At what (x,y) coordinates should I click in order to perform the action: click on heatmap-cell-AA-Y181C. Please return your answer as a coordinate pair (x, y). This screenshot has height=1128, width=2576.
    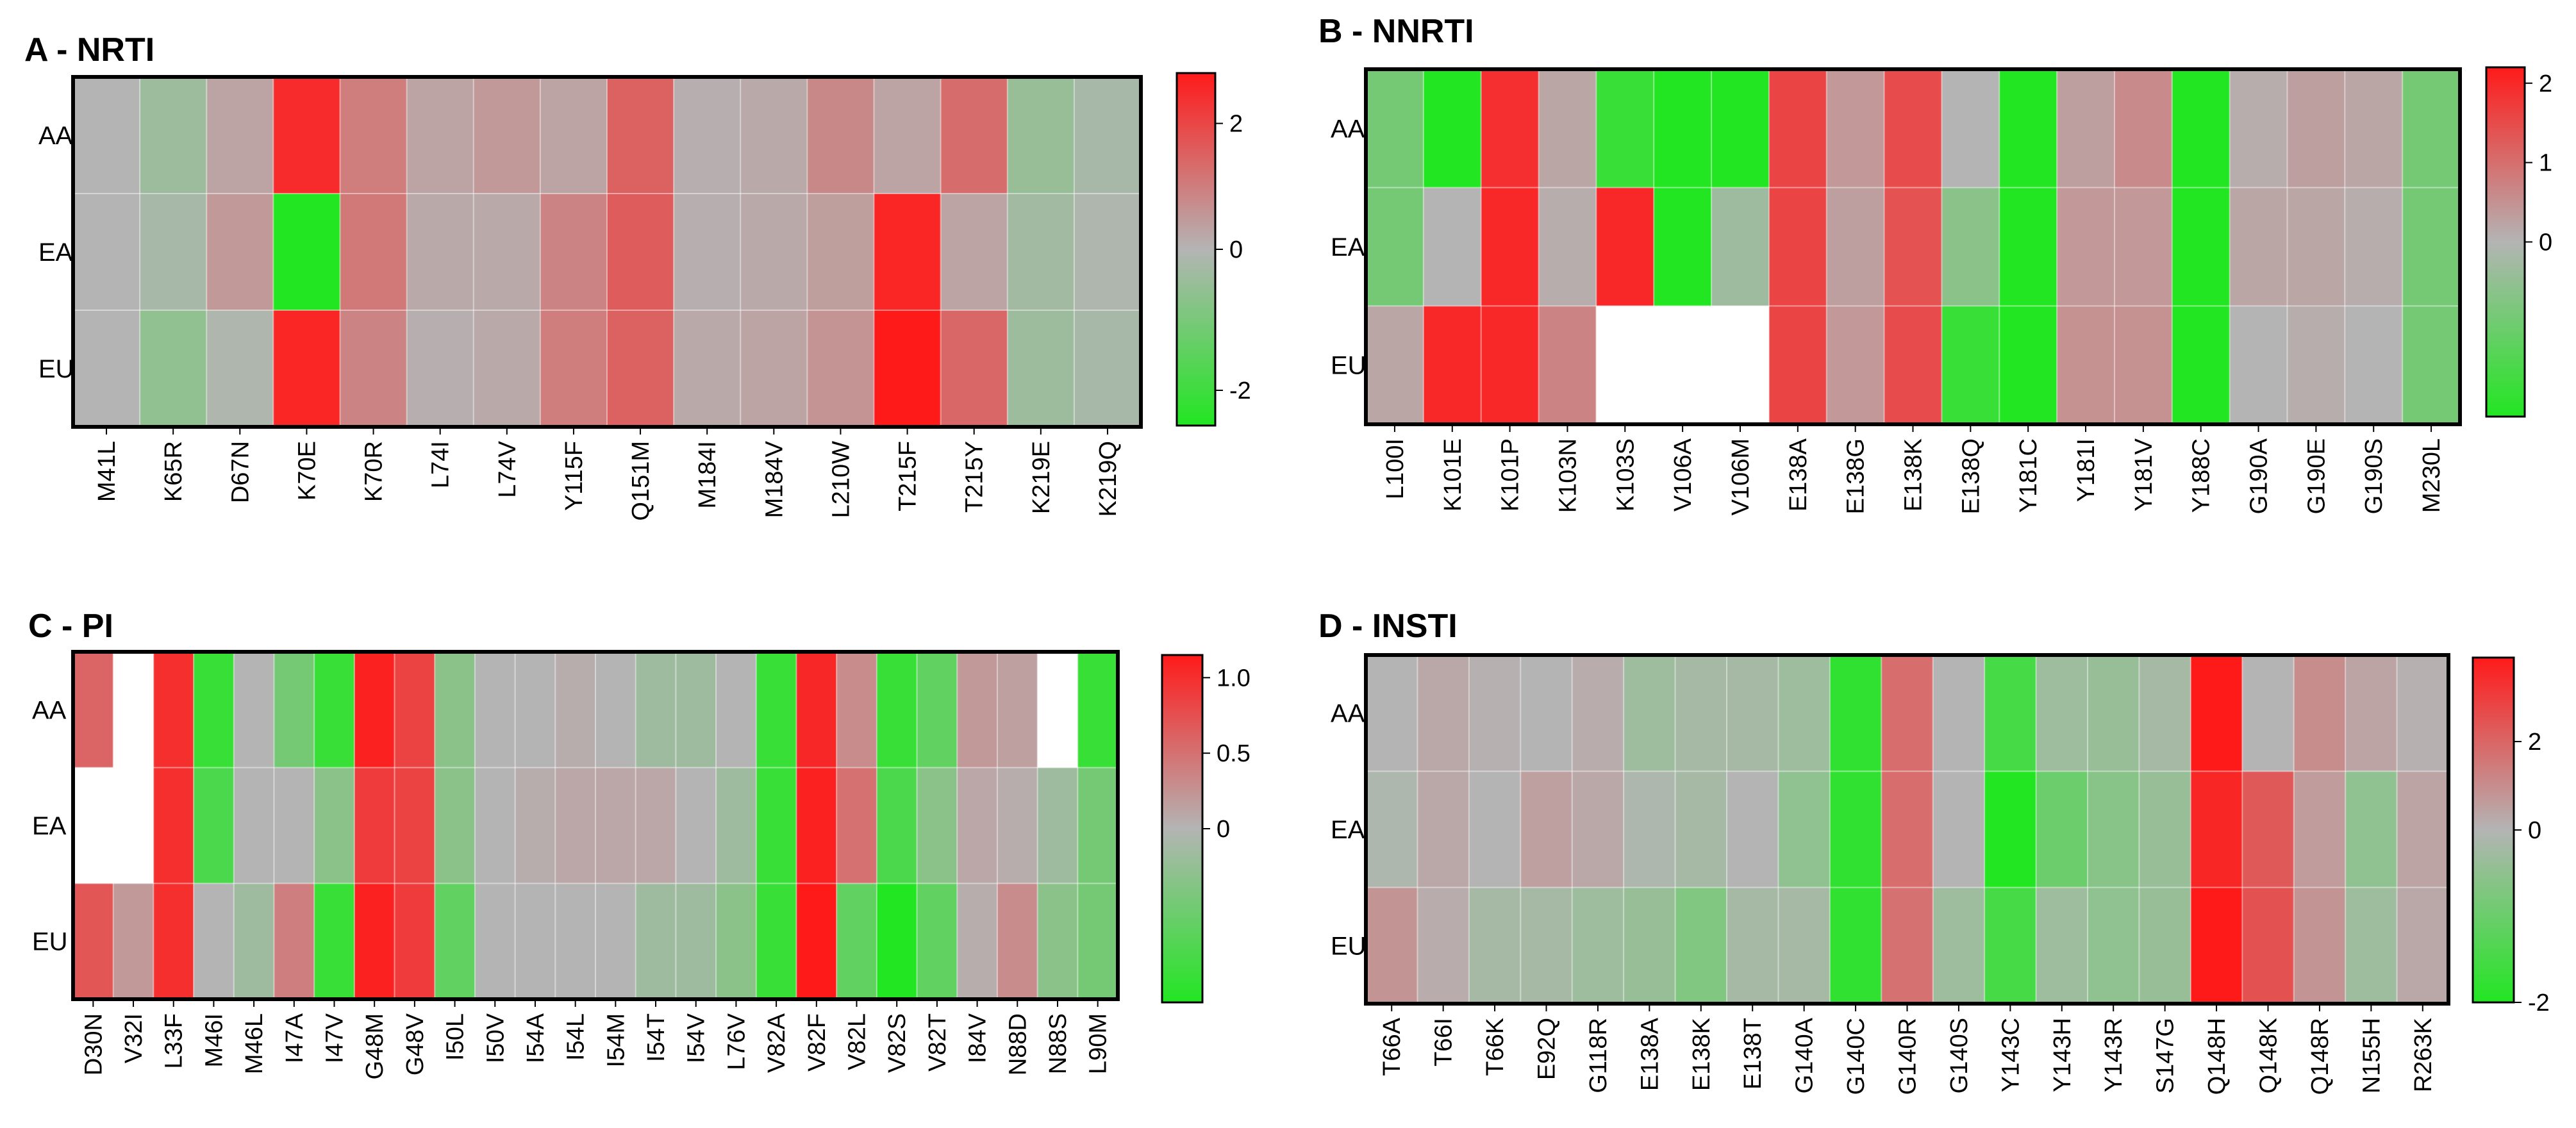
    Looking at the image, I should click on (2028, 128).